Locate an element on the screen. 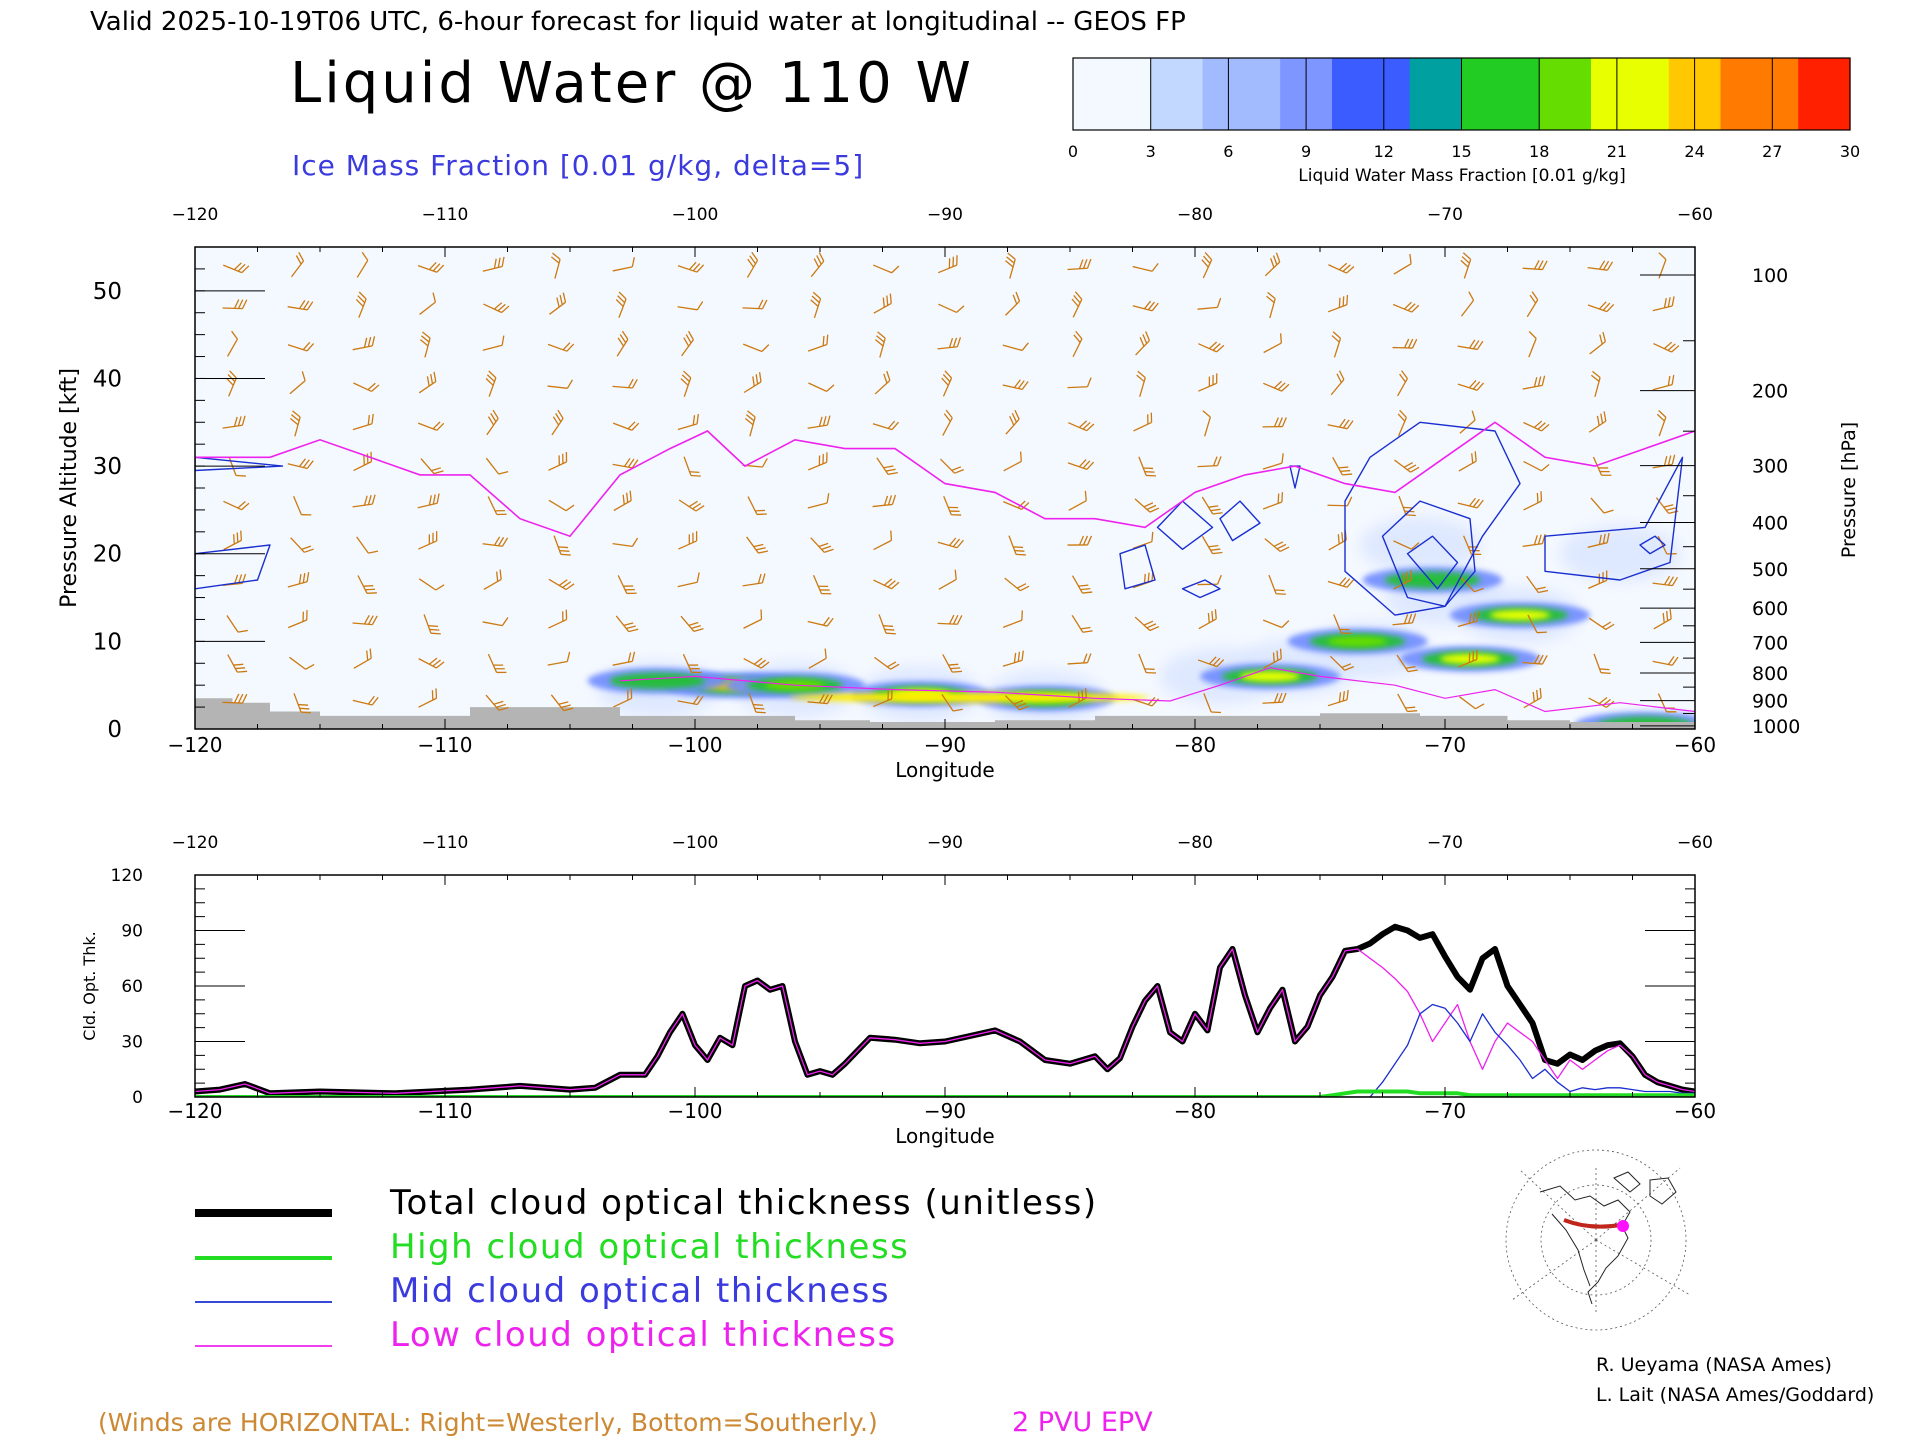 The width and height of the screenshot is (1920, 1440). inset-map-graticule is located at coordinates (1598, 1240).